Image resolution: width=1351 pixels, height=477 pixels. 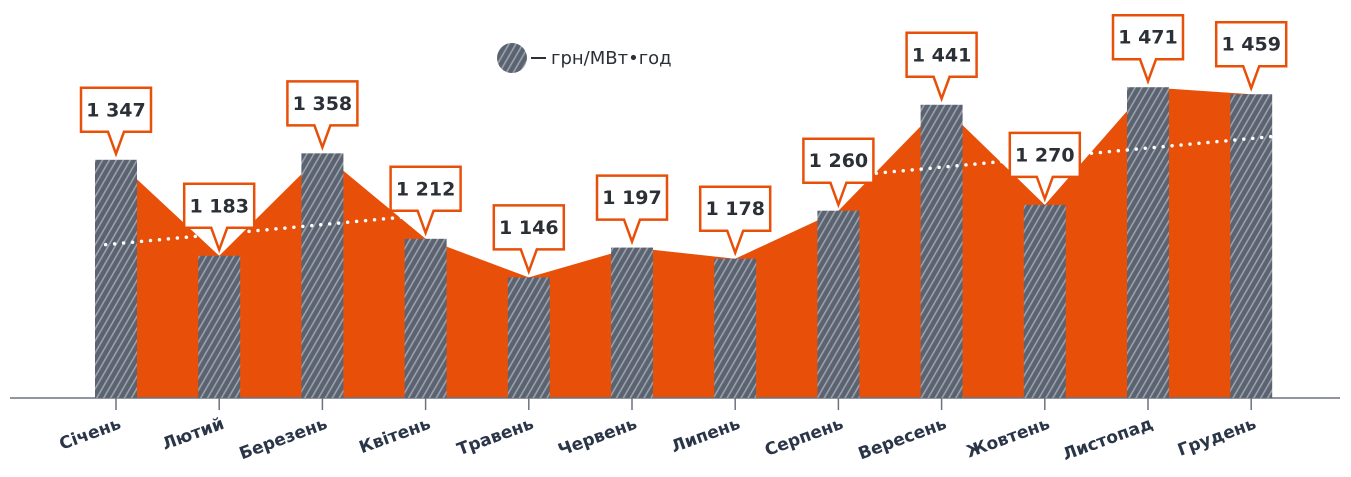 I want to click on x-tick-label: Листопад, so click(x=1108, y=439).